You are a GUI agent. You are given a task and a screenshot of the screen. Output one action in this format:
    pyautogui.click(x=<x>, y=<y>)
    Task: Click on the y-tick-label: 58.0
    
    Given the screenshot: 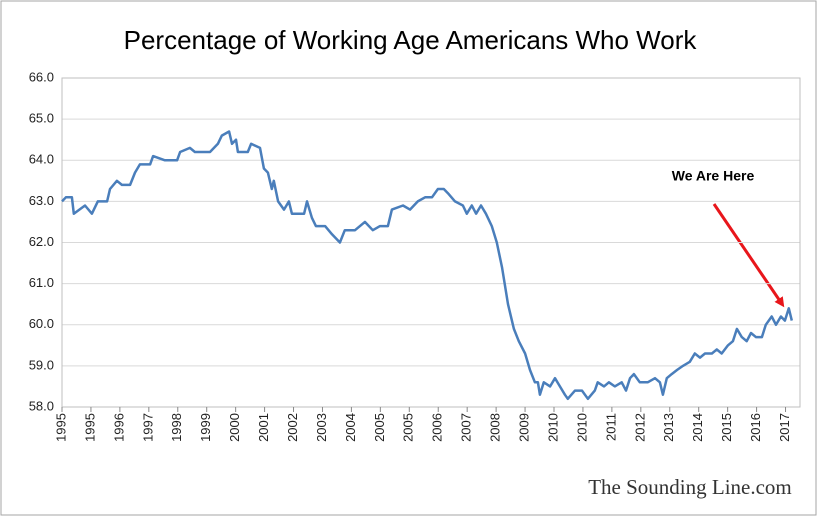 What is the action you would take?
    pyautogui.click(x=41, y=405)
    